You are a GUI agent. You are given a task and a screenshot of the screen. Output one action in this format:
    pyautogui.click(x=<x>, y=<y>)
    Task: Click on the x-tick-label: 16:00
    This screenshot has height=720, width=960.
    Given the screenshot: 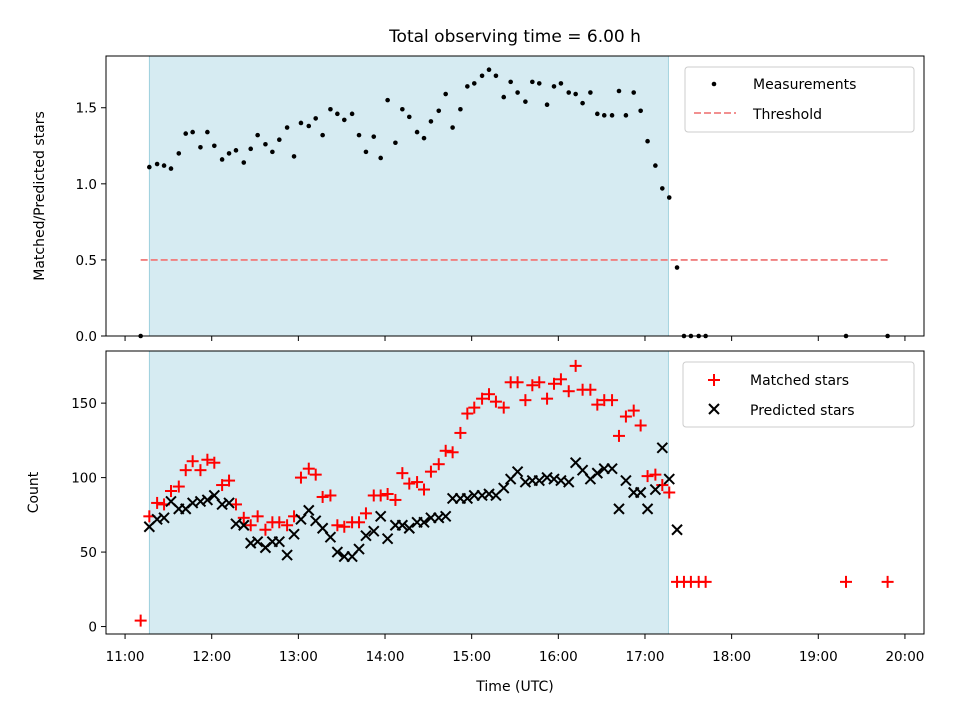 What is the action you would take?
    pyautogui.click(x=558, y=657)
    